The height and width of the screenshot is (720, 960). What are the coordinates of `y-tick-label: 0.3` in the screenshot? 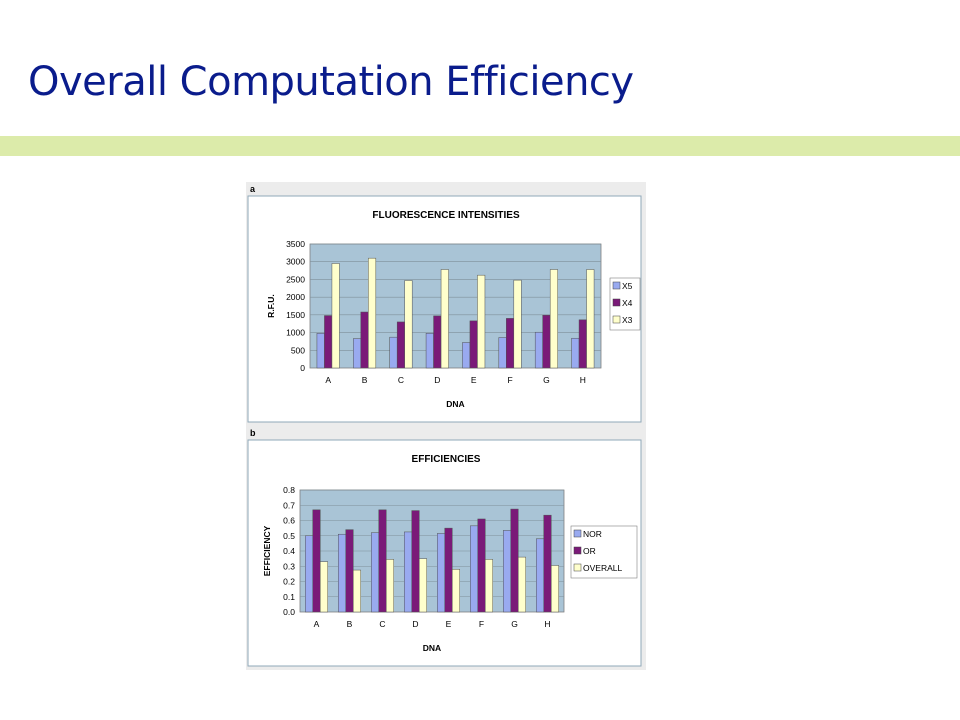 It's located at (289, 566).